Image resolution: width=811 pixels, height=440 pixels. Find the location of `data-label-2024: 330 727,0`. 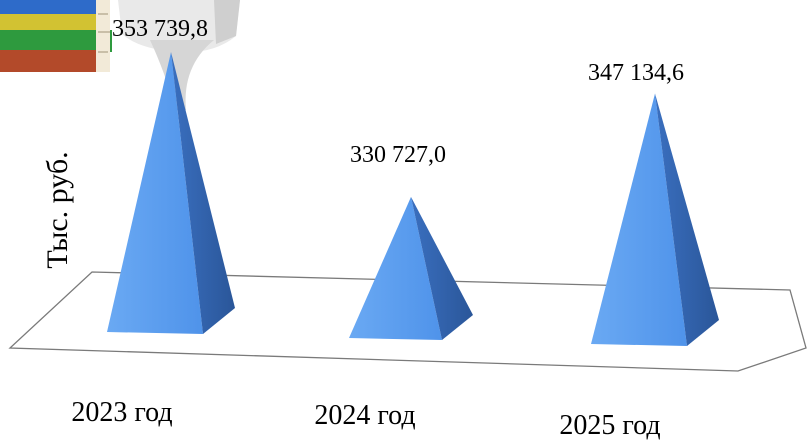

data-label-2024: 330 727,0 is located at coordinates (398, 155).